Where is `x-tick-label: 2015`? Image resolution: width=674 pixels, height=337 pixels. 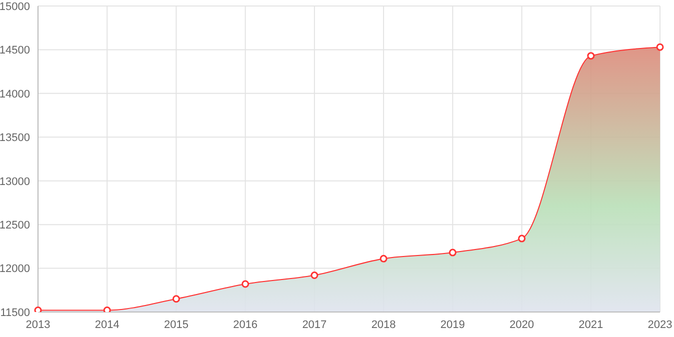
x-tick-label: 2015 is located at coordinates (176, 324).